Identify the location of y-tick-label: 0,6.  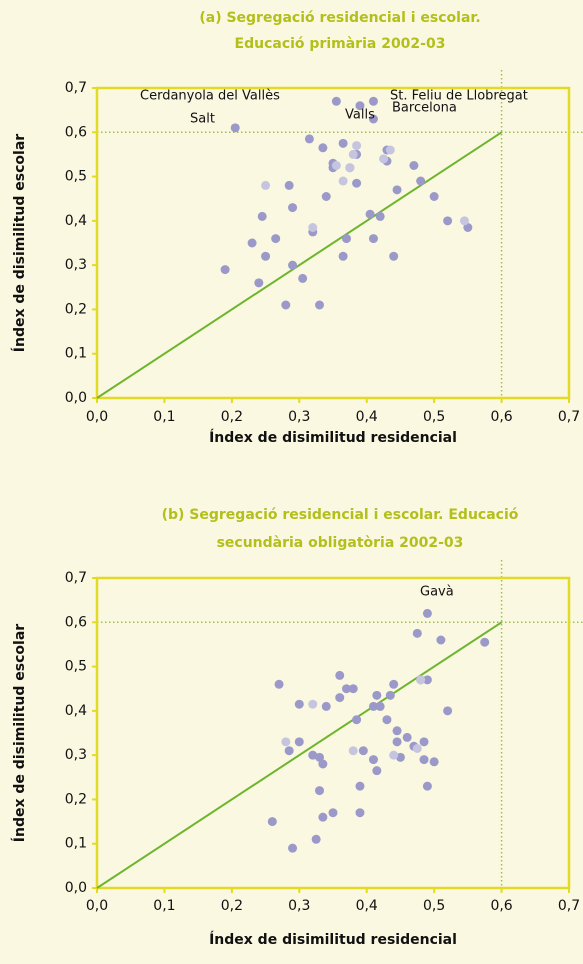
(76, 132).